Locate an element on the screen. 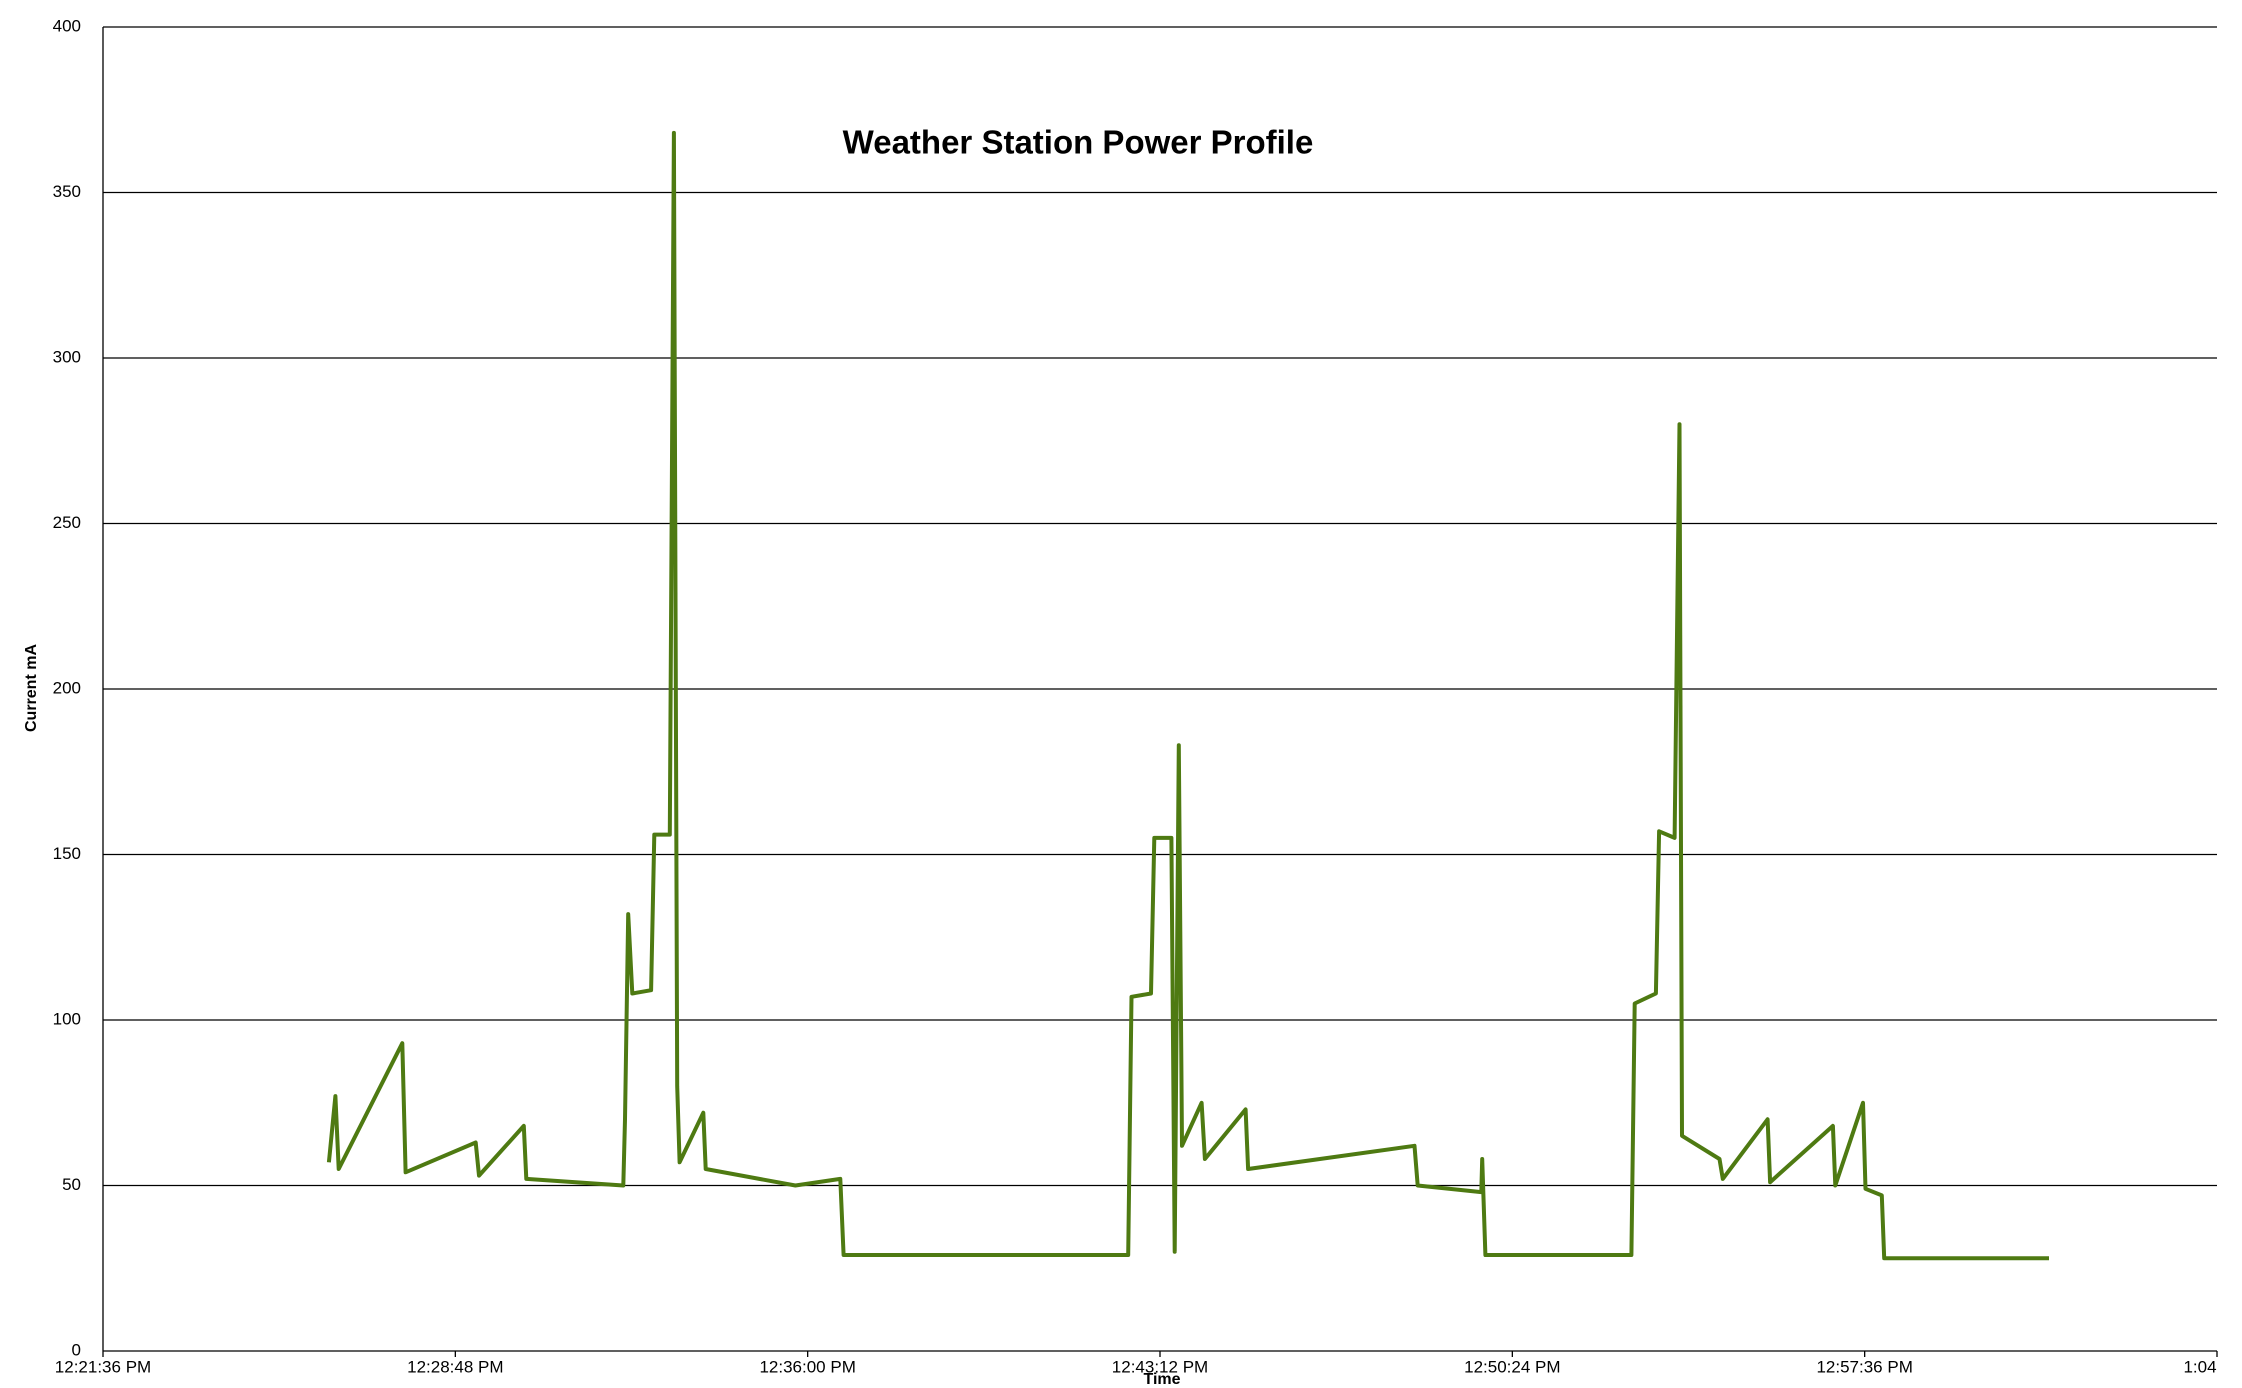 This screenshot has width=2242, height=1388. y-tick-label: 250 is located at coordinates (67, 522).